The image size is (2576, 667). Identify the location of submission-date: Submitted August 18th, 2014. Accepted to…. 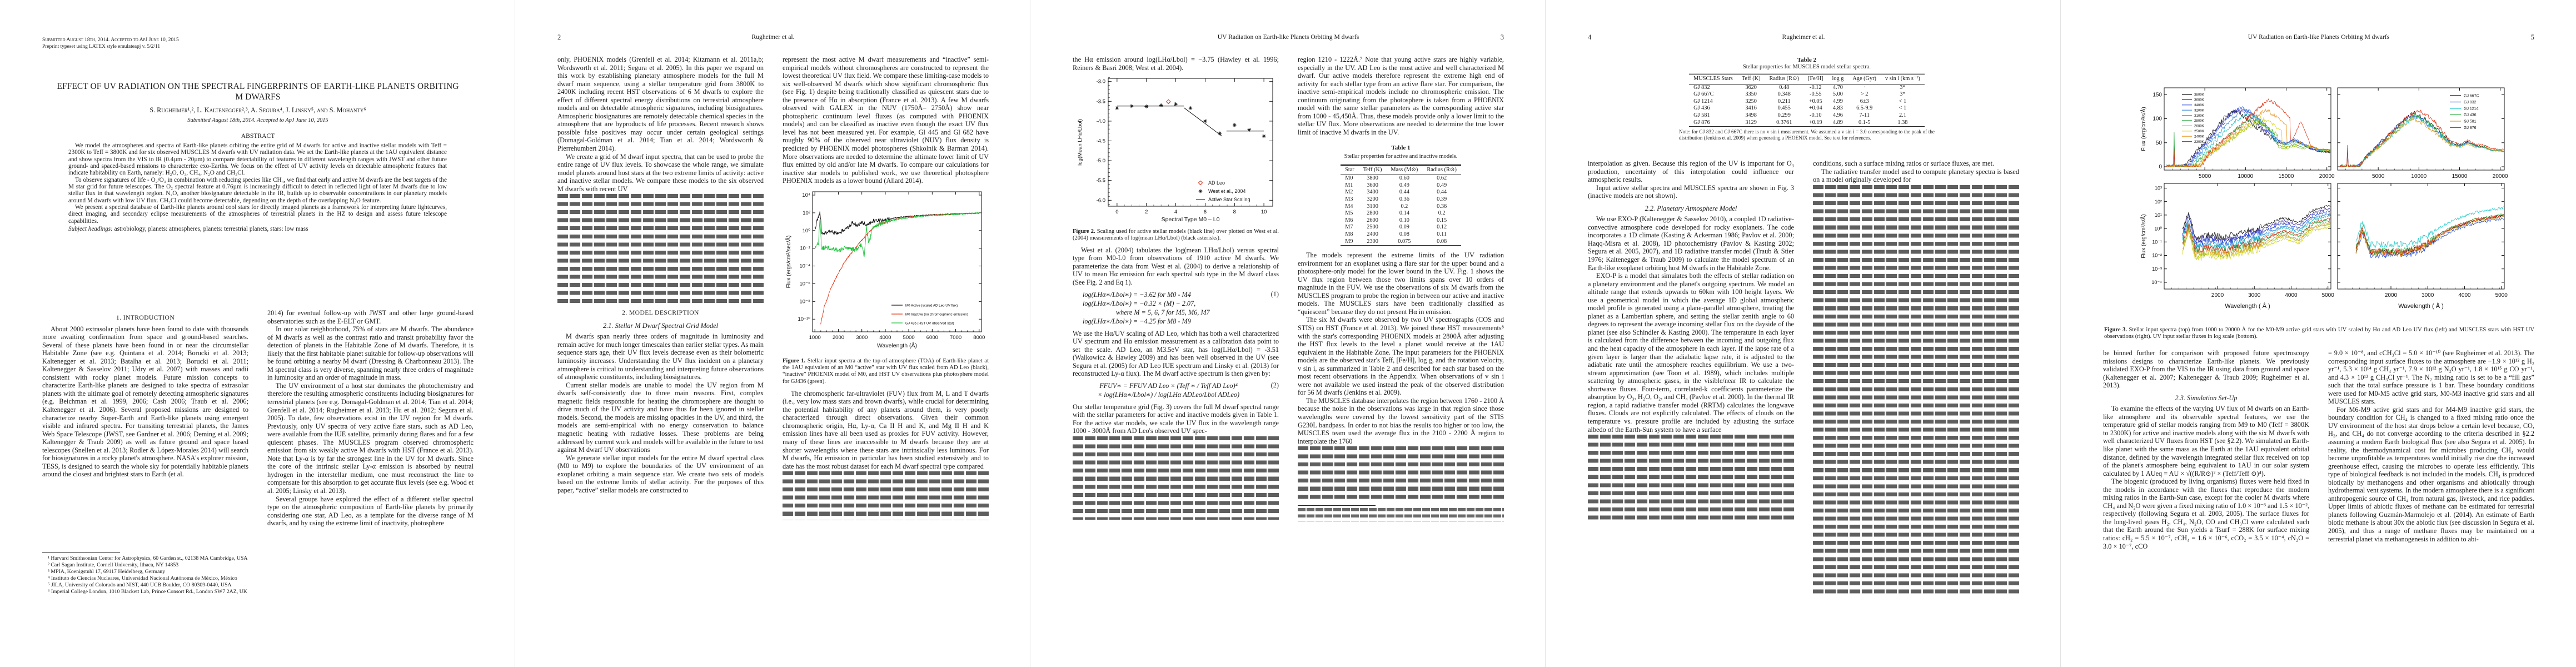
(257, 120).